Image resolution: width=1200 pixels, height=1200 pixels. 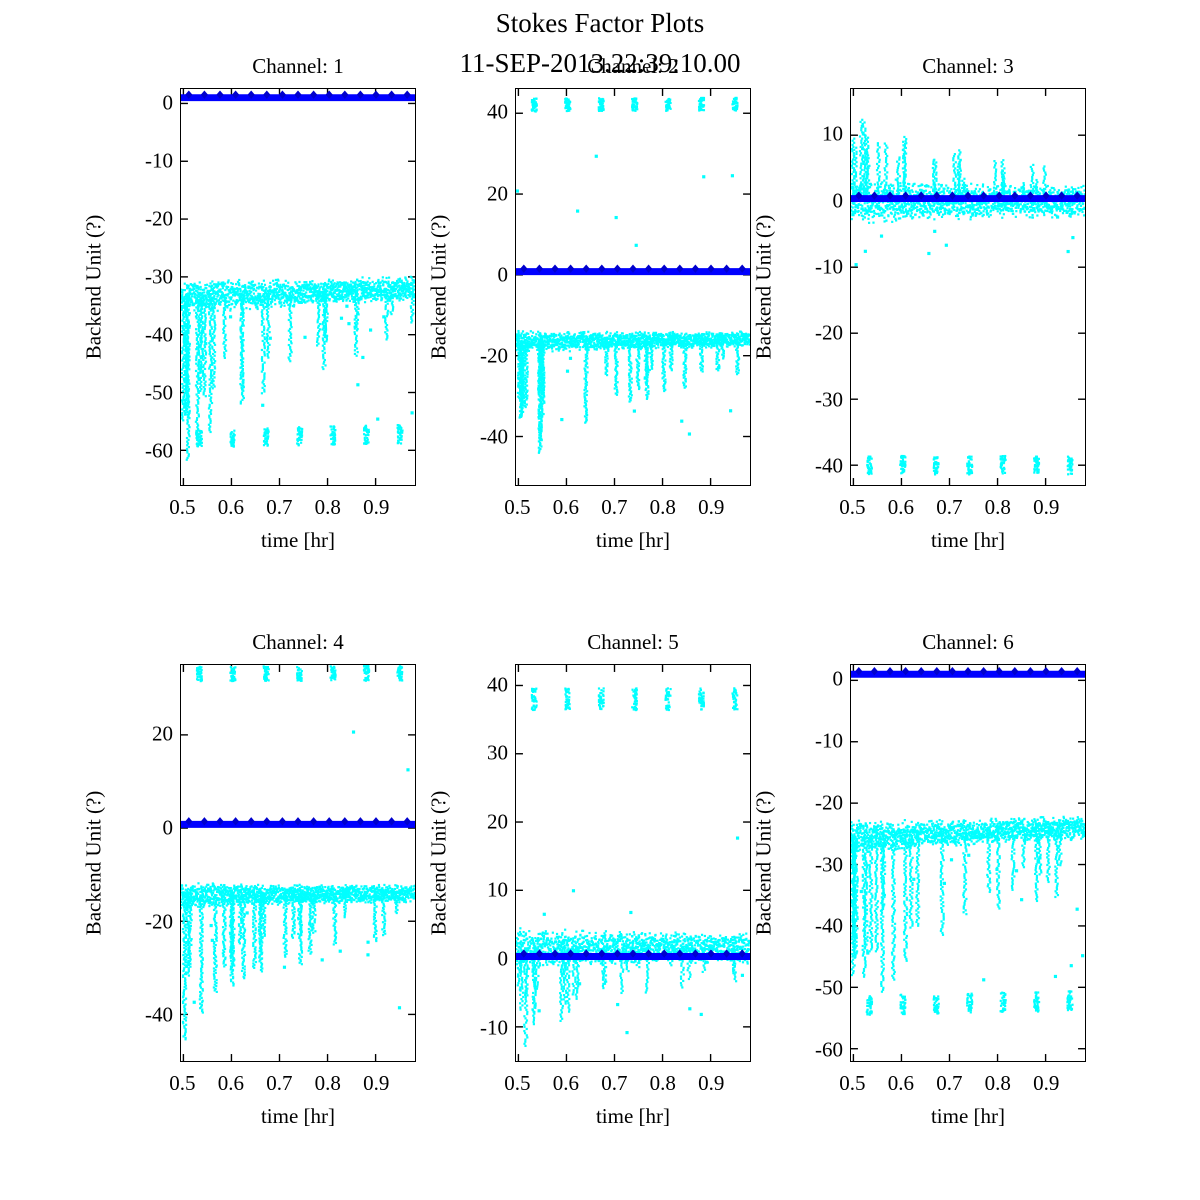 What do you see at coordinates (968, 66) in the screenshot?
I see `subplot-title: Channel: 3` at bounding box center [968, 66].